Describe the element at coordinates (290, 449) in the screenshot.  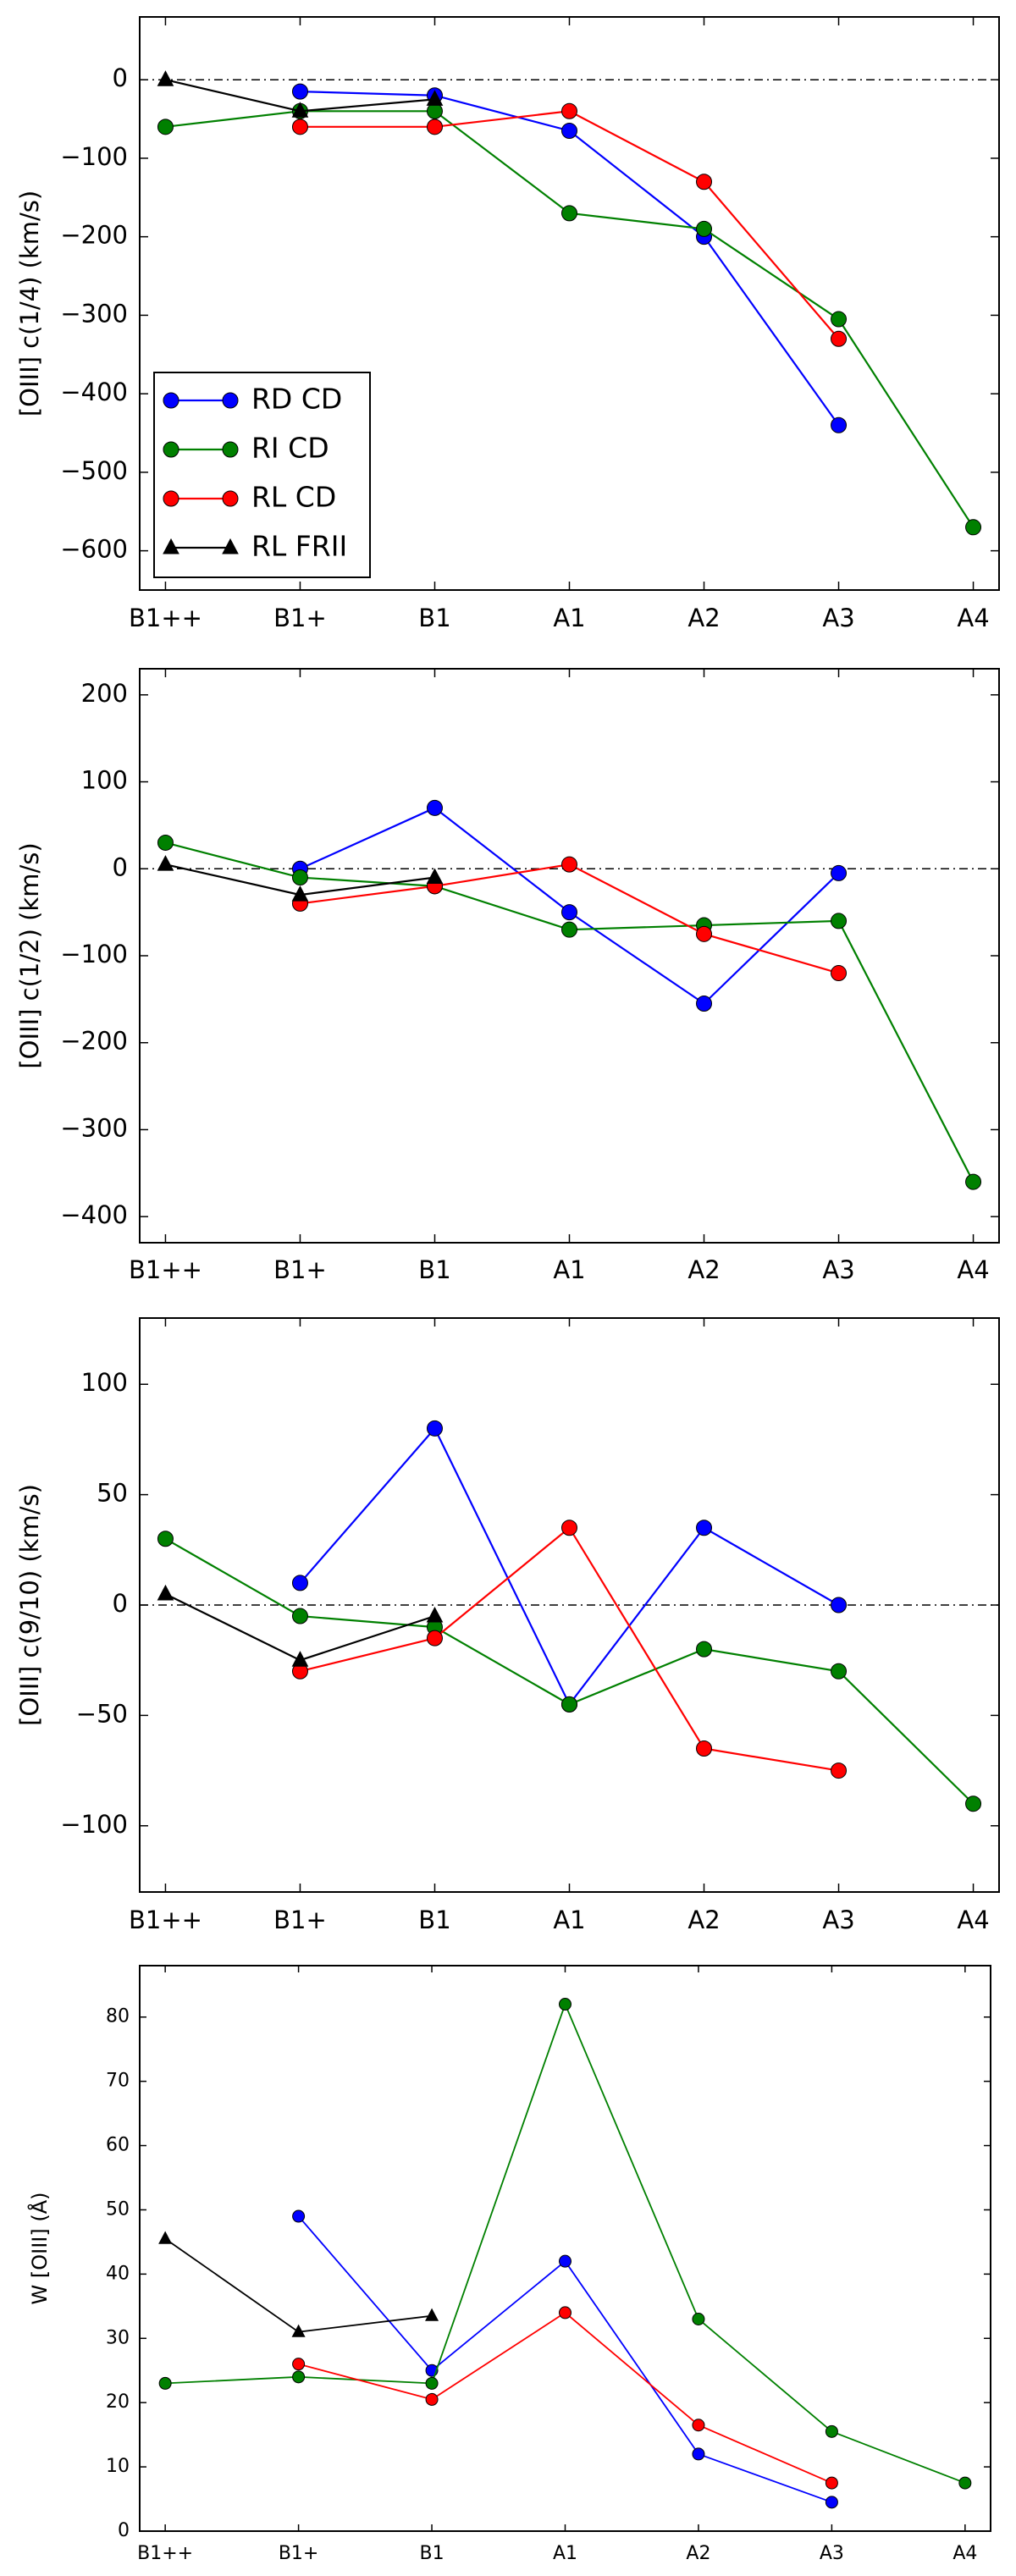
I see `legend-label-ri-cd: RI CD` at that location.